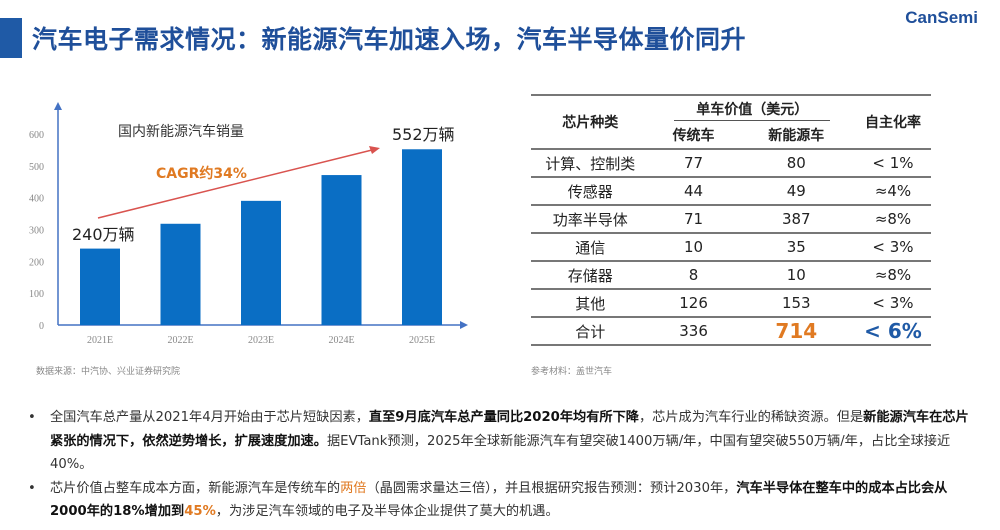 This screenshot has height=530, width=1000. I want to click on table-row: 计算、控制类 77 80 < 1%, so click(731, 163).